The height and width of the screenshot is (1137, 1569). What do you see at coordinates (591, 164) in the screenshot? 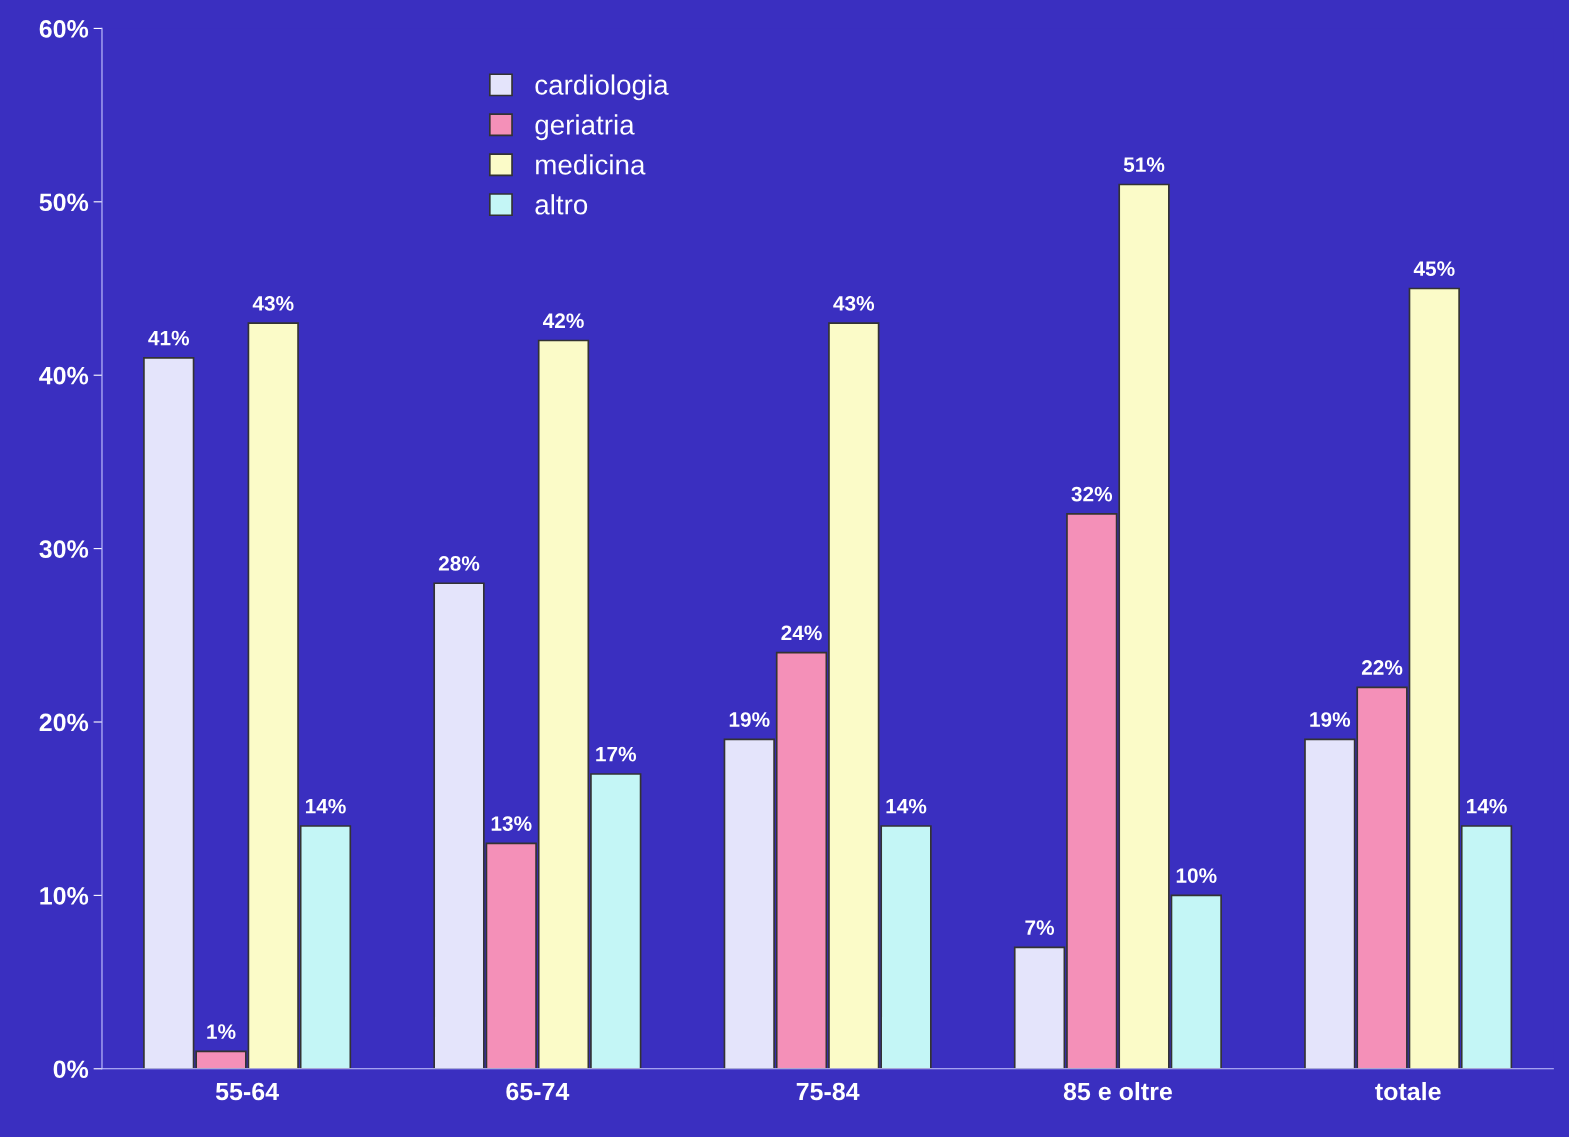
I see `legend-label: medicina` at bounding box center [591, 164].